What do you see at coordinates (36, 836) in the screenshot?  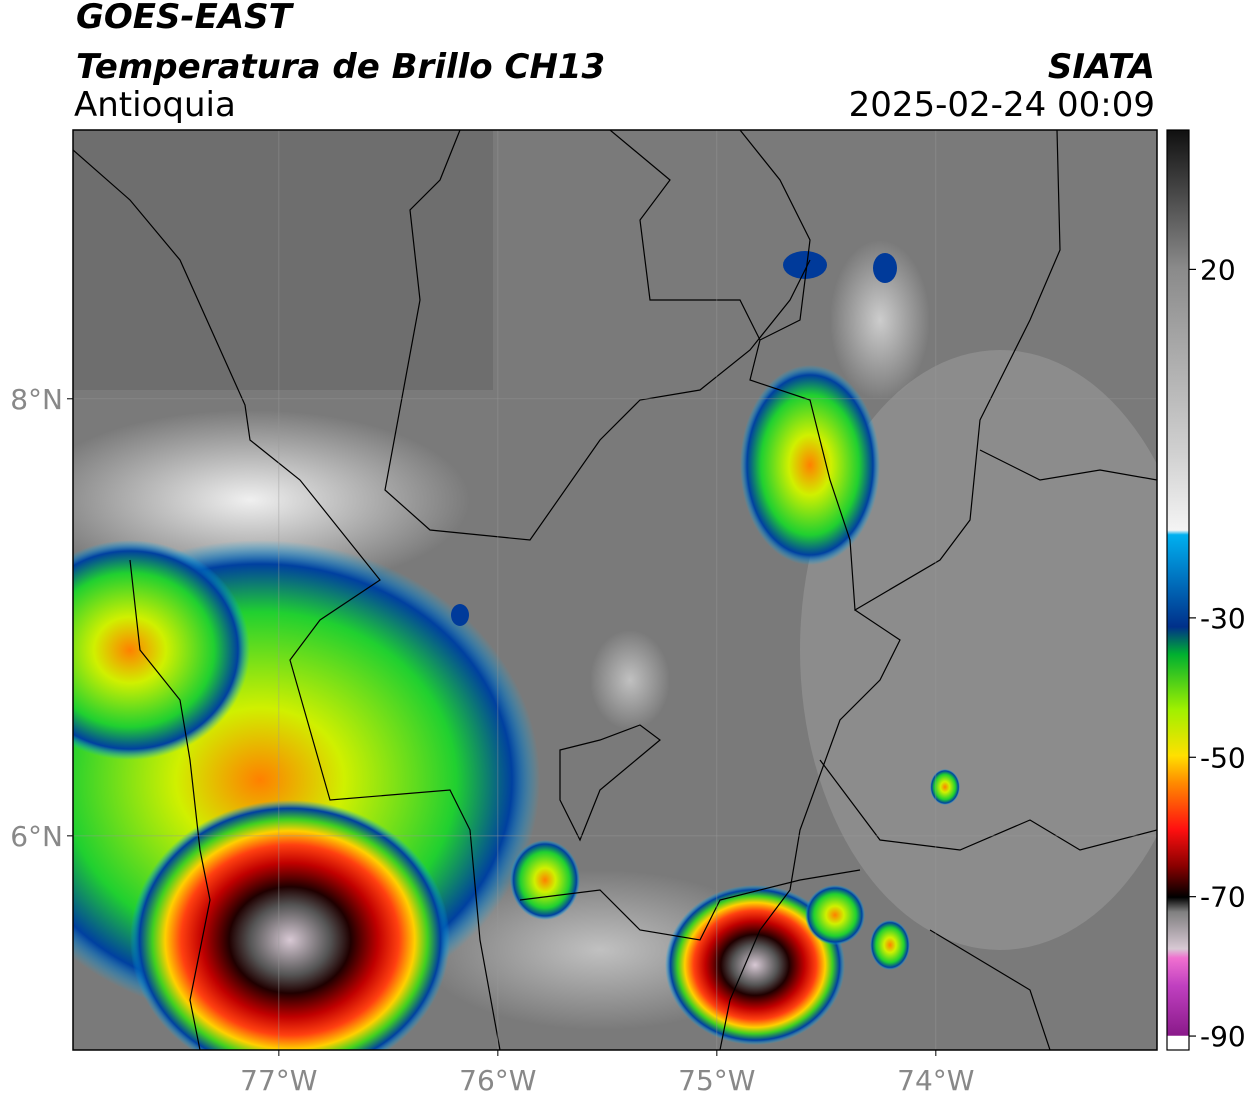 I see `lat-tick-label: 6°N` at bounding box center [36, 836].